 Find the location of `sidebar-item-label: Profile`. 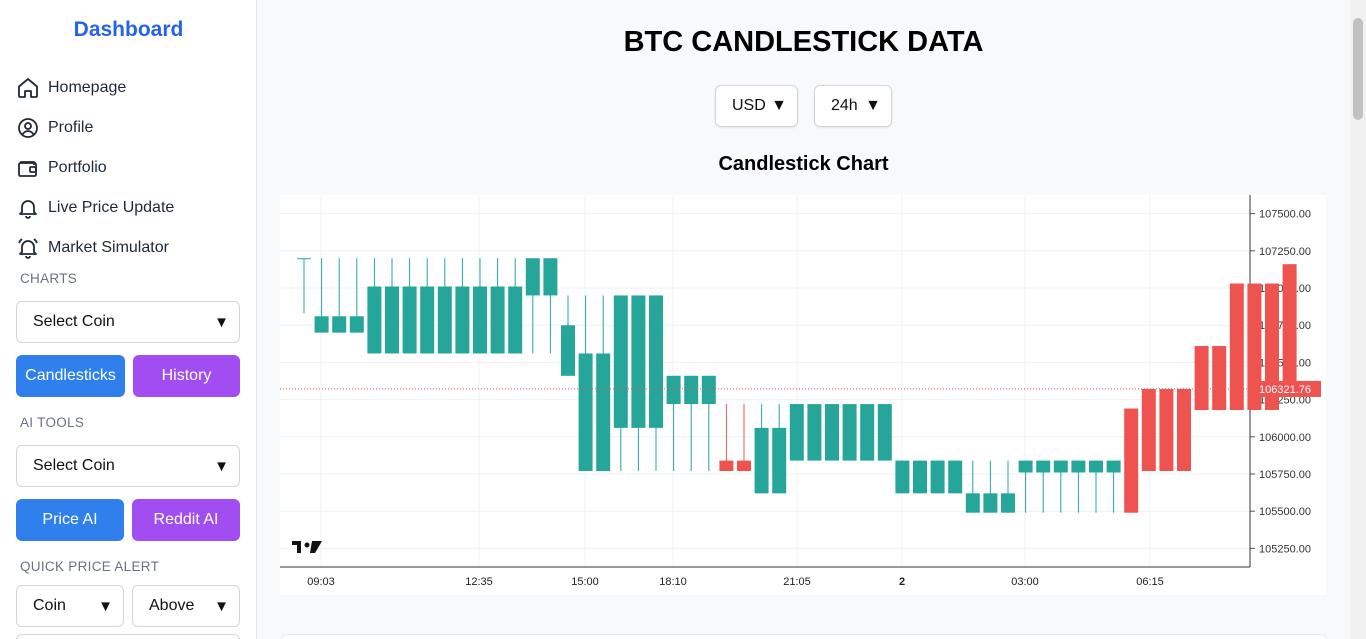

sidebar-item-label: Profile is located at coordinates (71, 127).